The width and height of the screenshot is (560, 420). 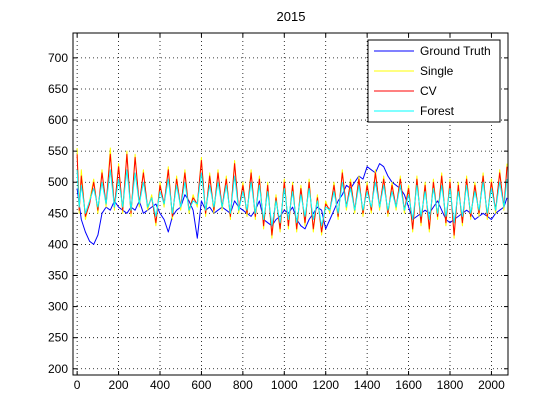 What do you see at coordinates (491, 385) in the screenshot?
I see `x-tick-label: 2000` at bounding box center [491, 385].